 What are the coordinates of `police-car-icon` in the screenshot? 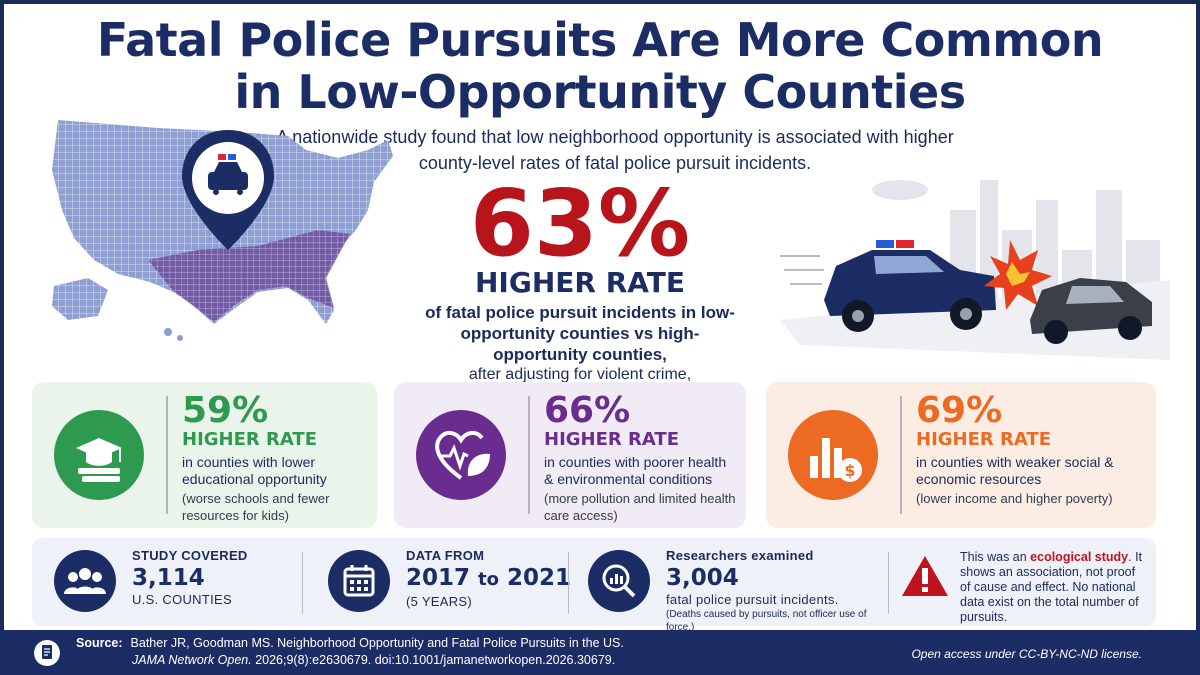 It's located at (910, 286).